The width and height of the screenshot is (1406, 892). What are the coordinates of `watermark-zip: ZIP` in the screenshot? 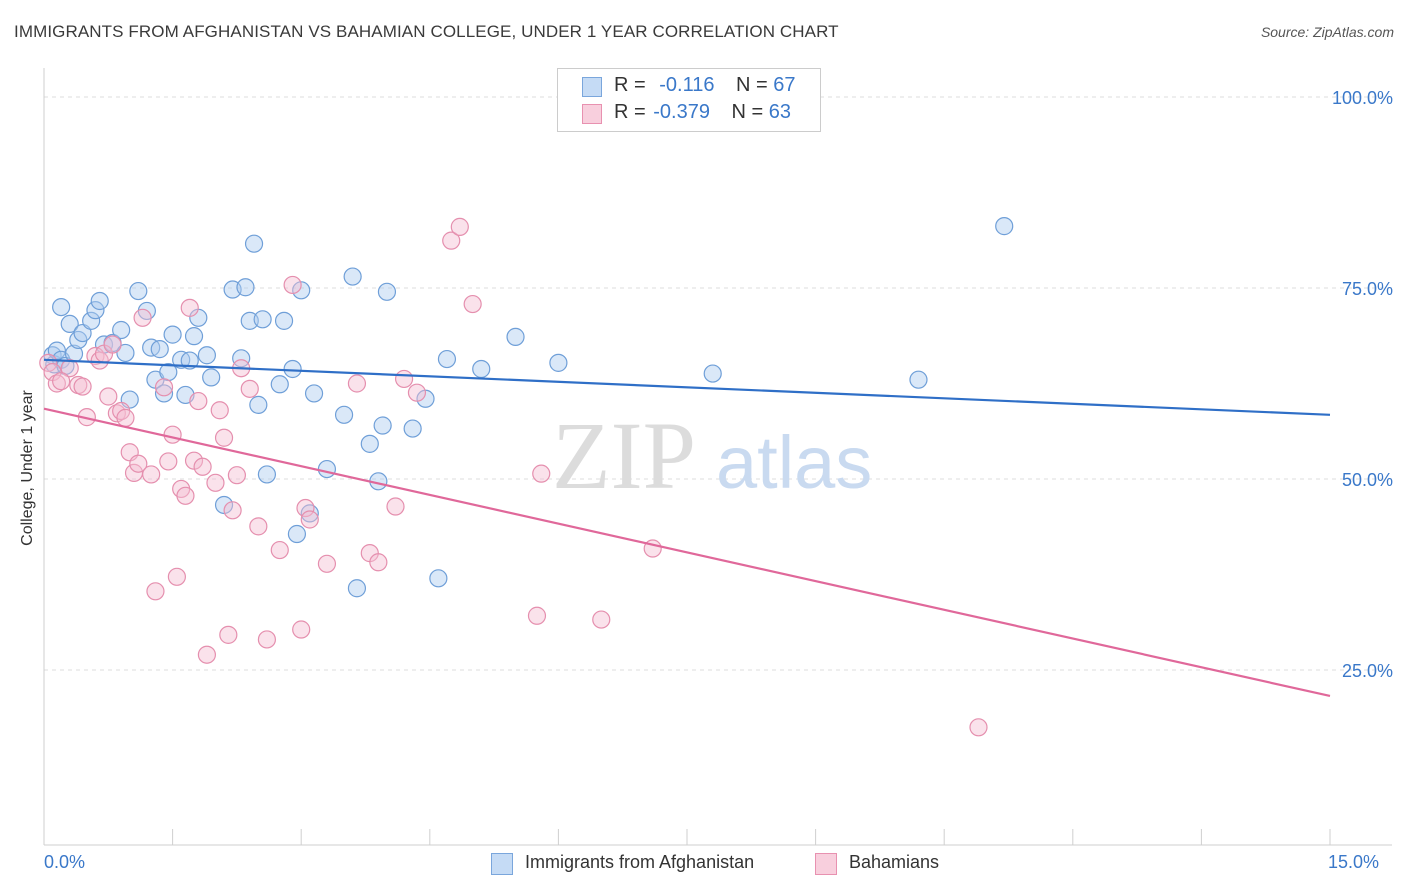 It's located at (624, 455).